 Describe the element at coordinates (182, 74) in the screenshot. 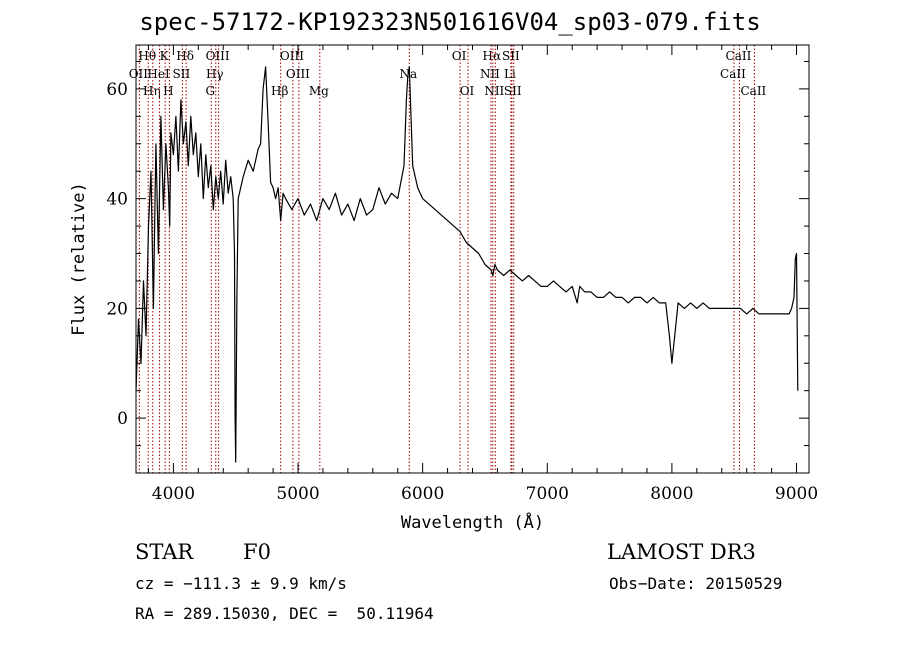

I see `line-label-5: SII` at that location.